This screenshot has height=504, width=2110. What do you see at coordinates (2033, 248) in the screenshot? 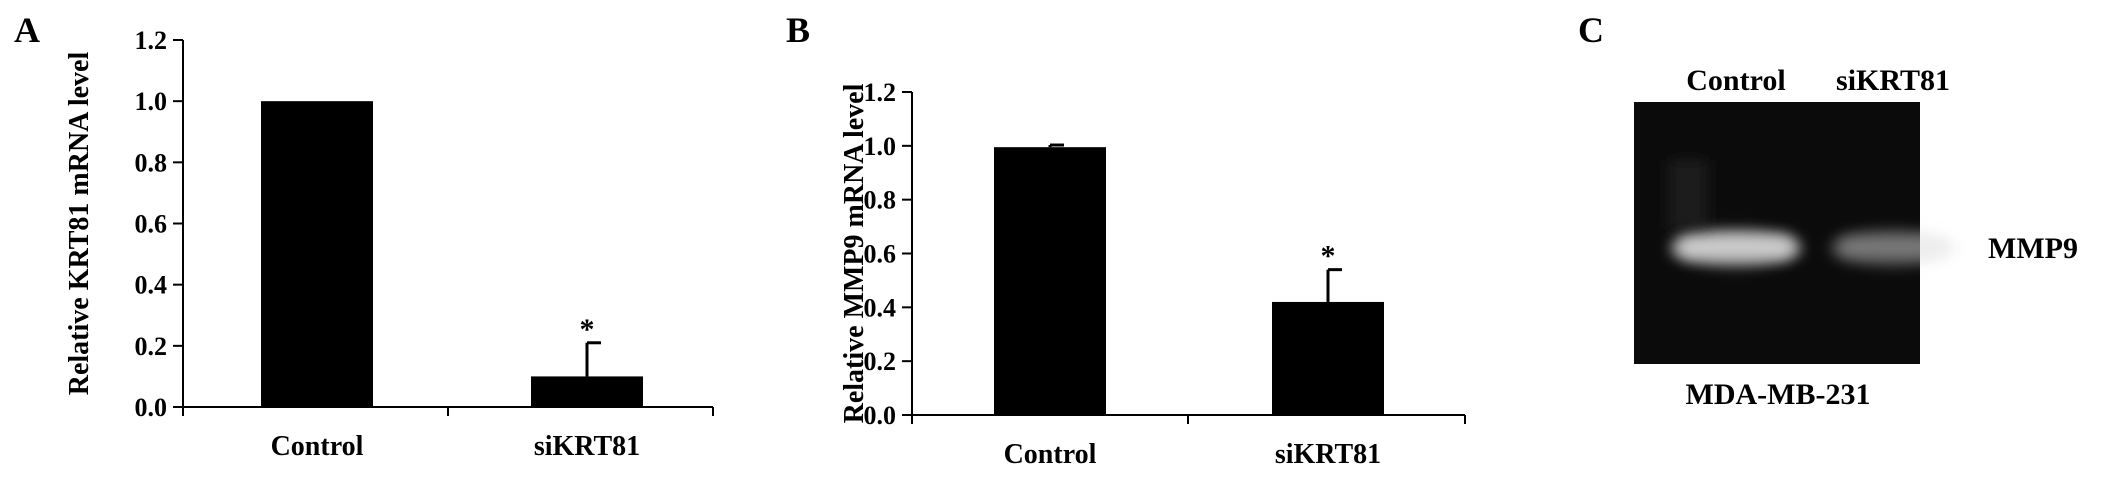
I see `gel-band-label-mmp9: MMP9` at bounding box center [2033, 248].